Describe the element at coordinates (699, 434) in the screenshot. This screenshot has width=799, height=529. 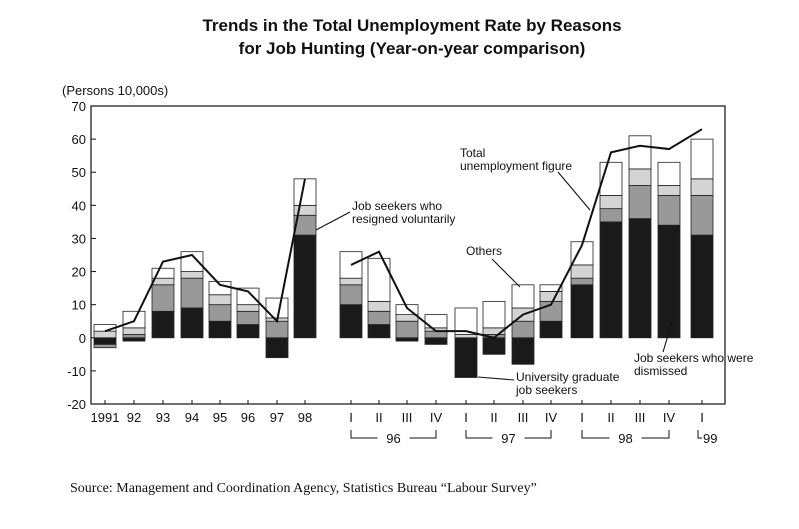
I see `year-bracket` at that location.